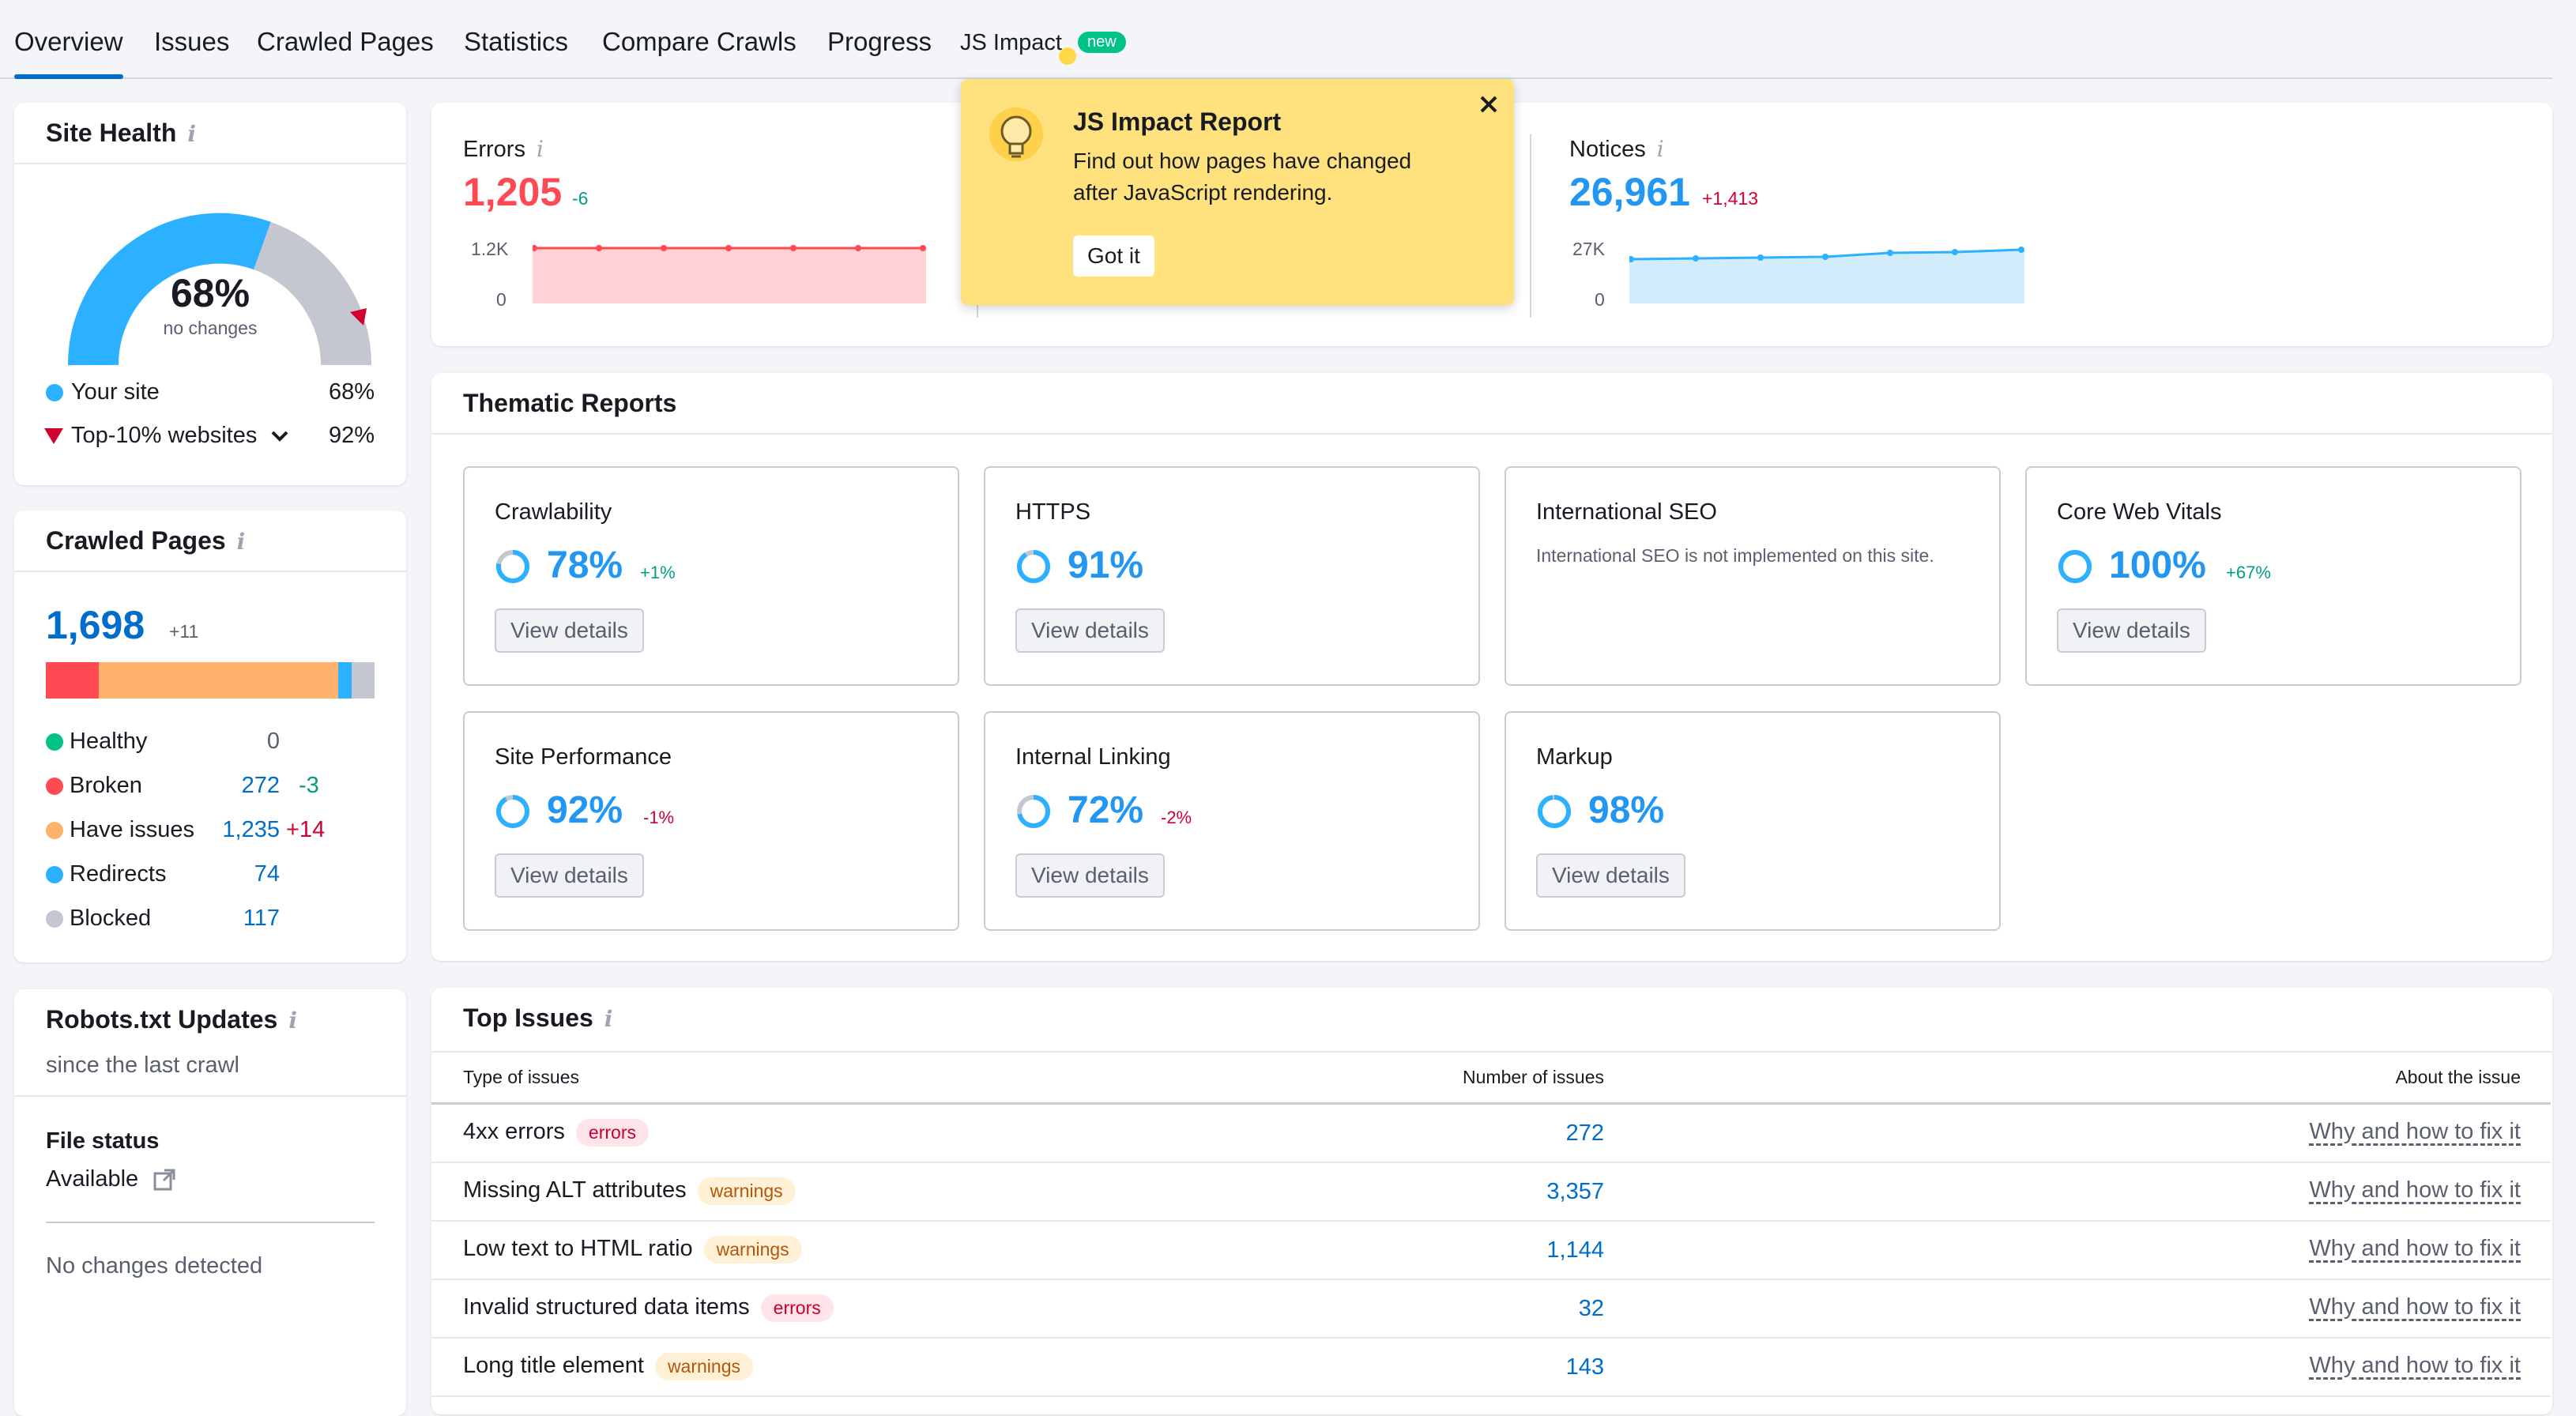 The width and height of the screenshot is (2576, 1416). Describe the element at coordinates (1106, 810) in the screenshot. I see `report-percent: 72%` at that location.